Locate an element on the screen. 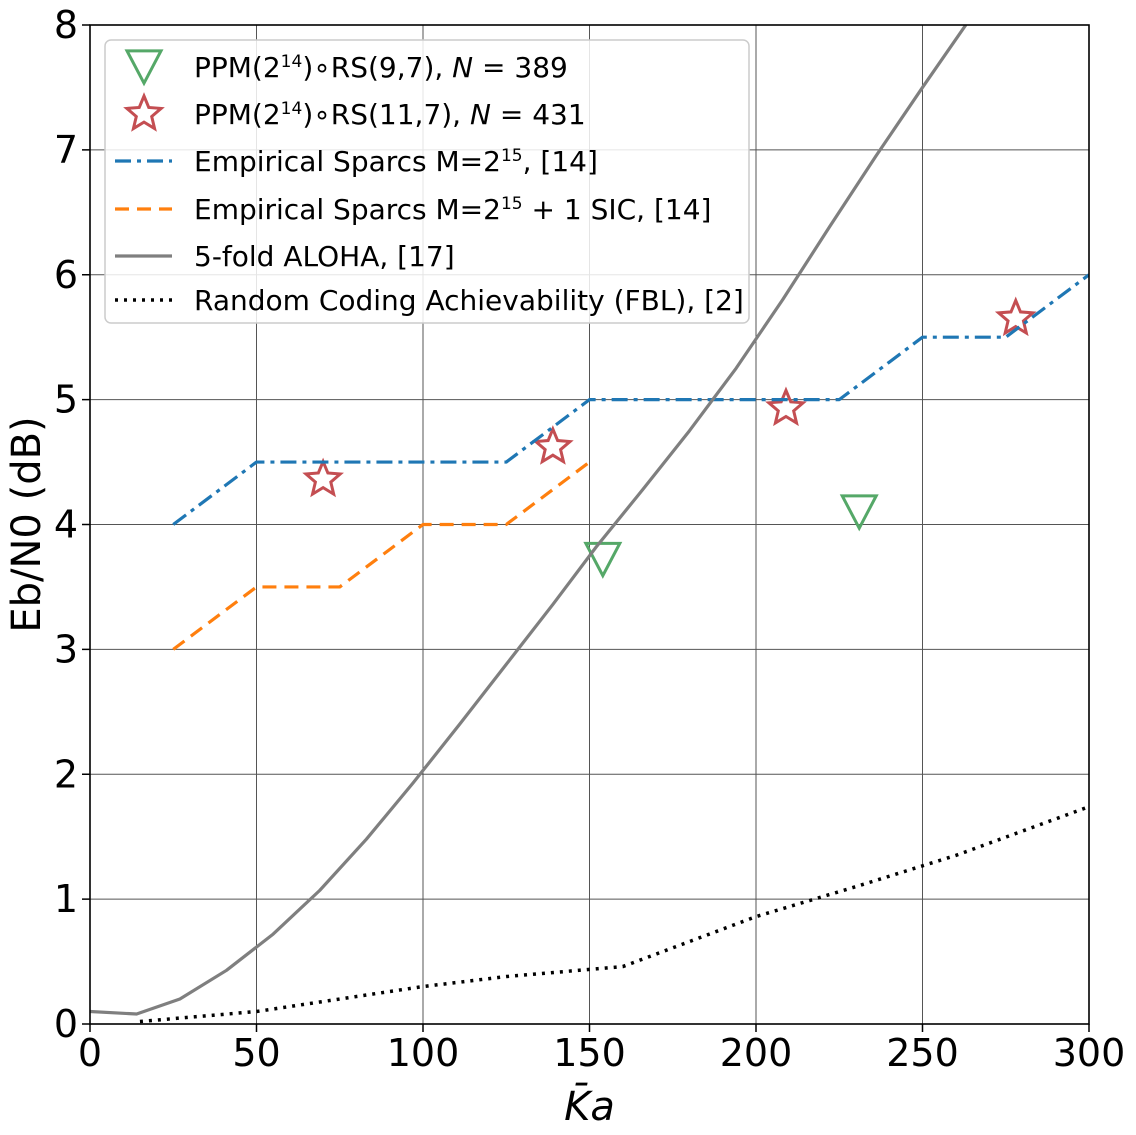 This screenshot has width=1136, height=1135. legend-item: Empirical Sparcs M=215, [14] is located at coordinates (356, 161).